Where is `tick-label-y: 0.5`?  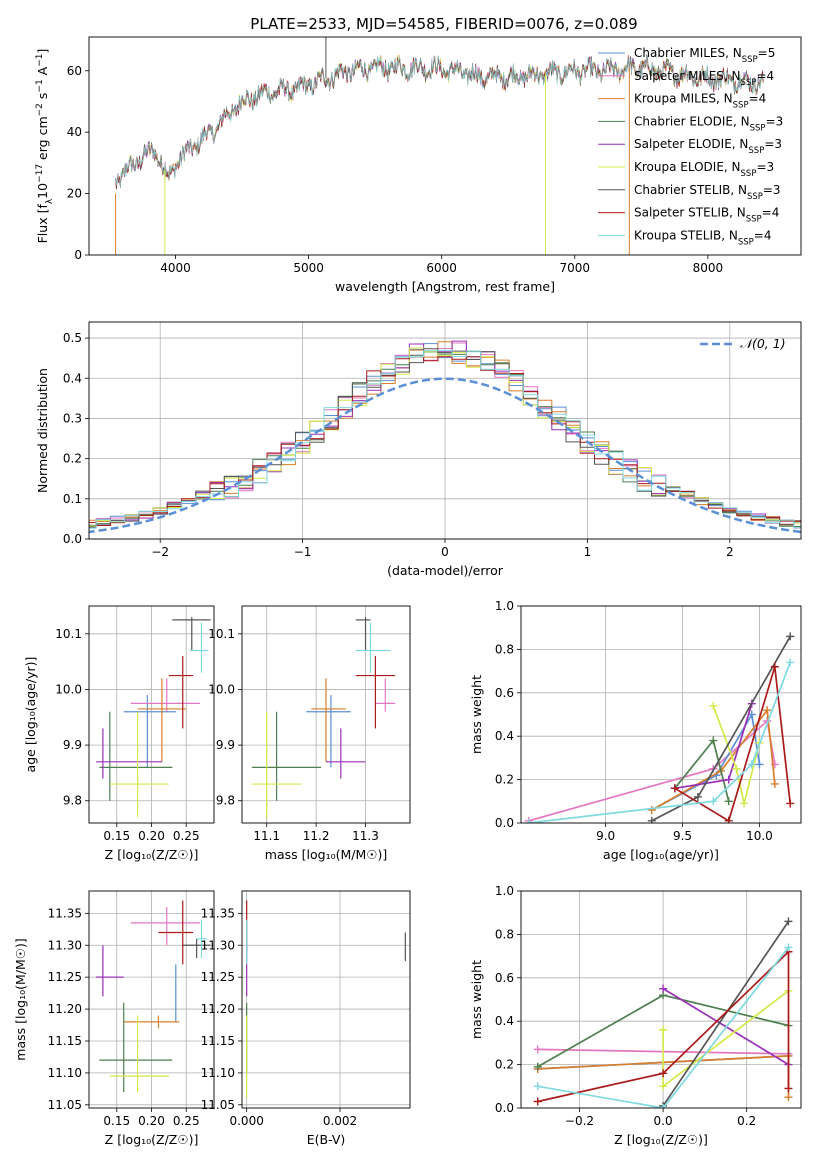 tick-label-y: 0.5 is located at coordinates (72, 338).